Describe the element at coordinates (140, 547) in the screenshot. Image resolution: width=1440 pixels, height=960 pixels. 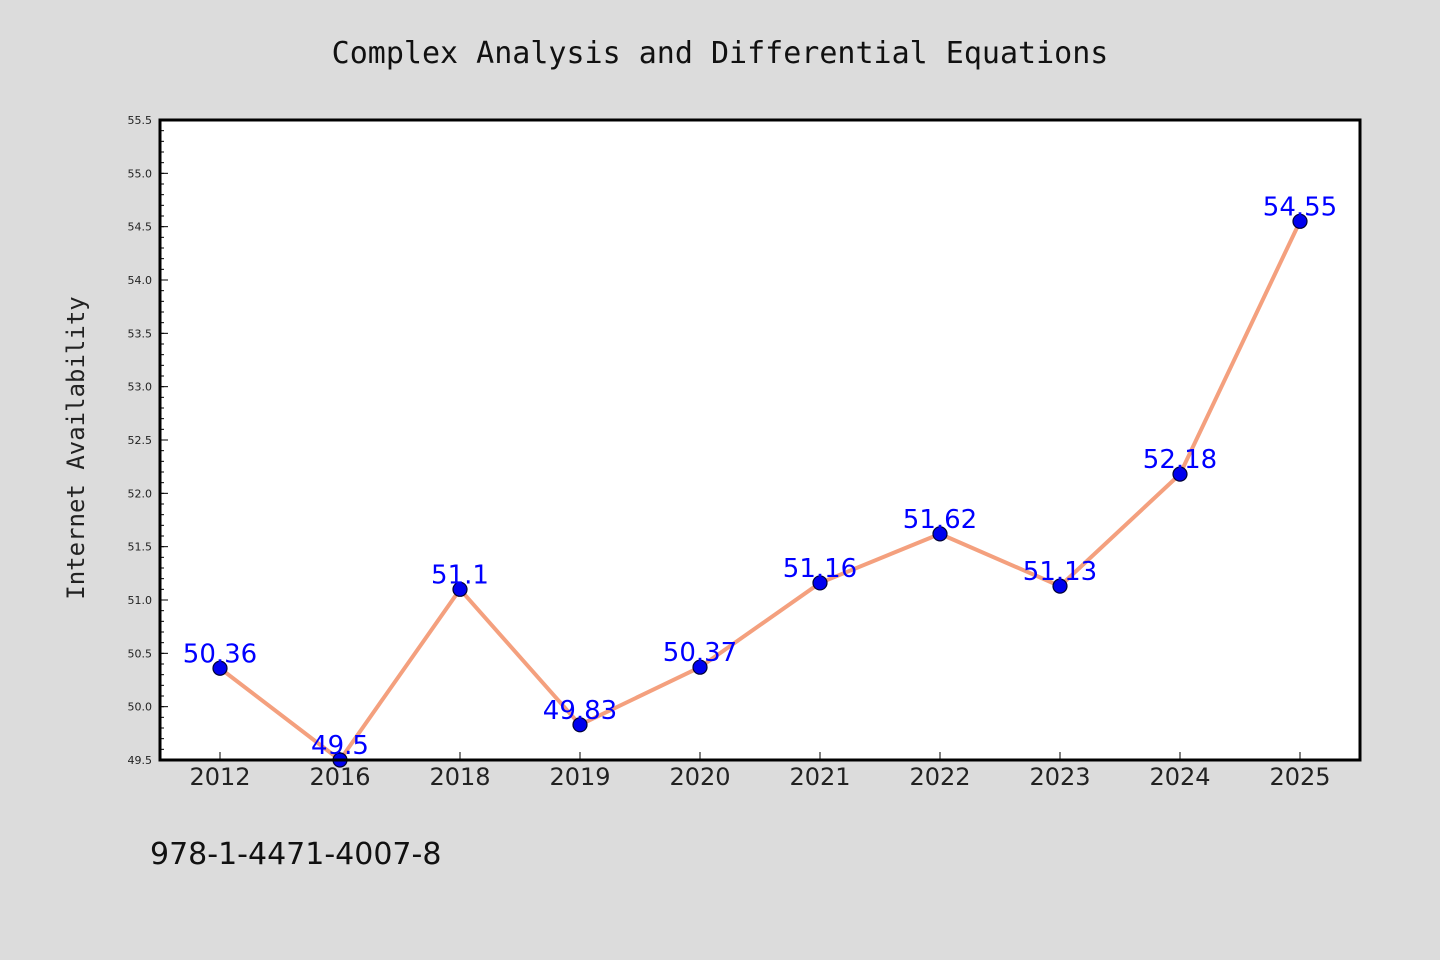
I see `y-tick-label: 51.5` at that location.